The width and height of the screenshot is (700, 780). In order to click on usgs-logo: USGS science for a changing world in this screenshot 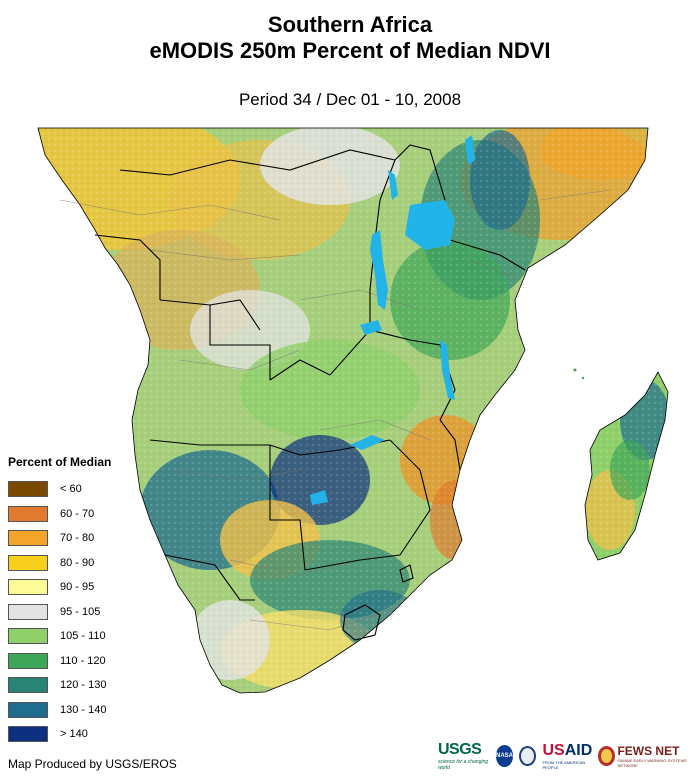, I will do `click(464, 756)`.